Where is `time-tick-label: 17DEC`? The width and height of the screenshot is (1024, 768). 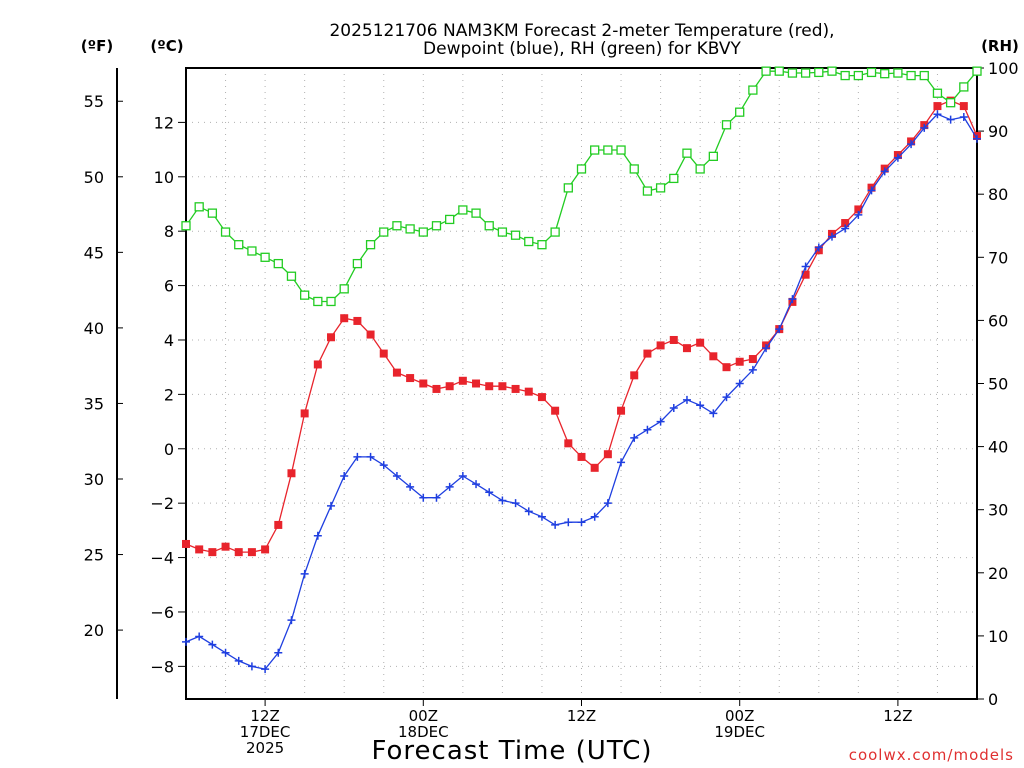 time-tick-label: 17DEC is located at coordinates (265, 732).